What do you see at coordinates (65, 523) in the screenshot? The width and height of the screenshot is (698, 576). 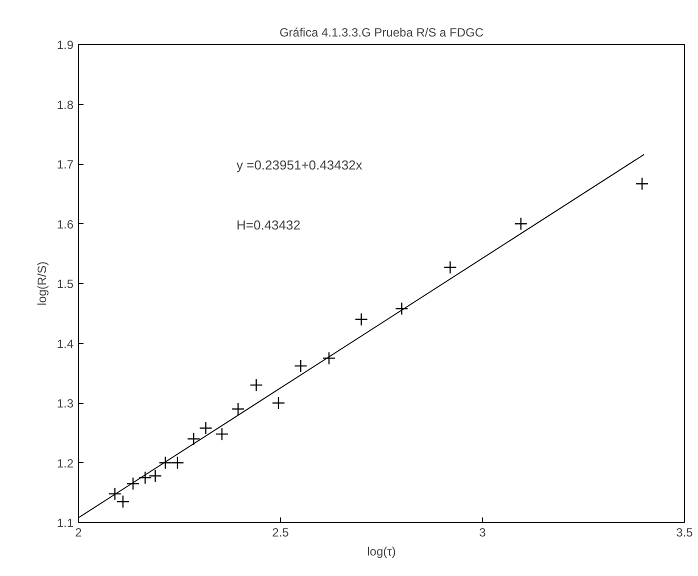 I see `y-tick-label: 1.1` at bounding box center [65, 523].